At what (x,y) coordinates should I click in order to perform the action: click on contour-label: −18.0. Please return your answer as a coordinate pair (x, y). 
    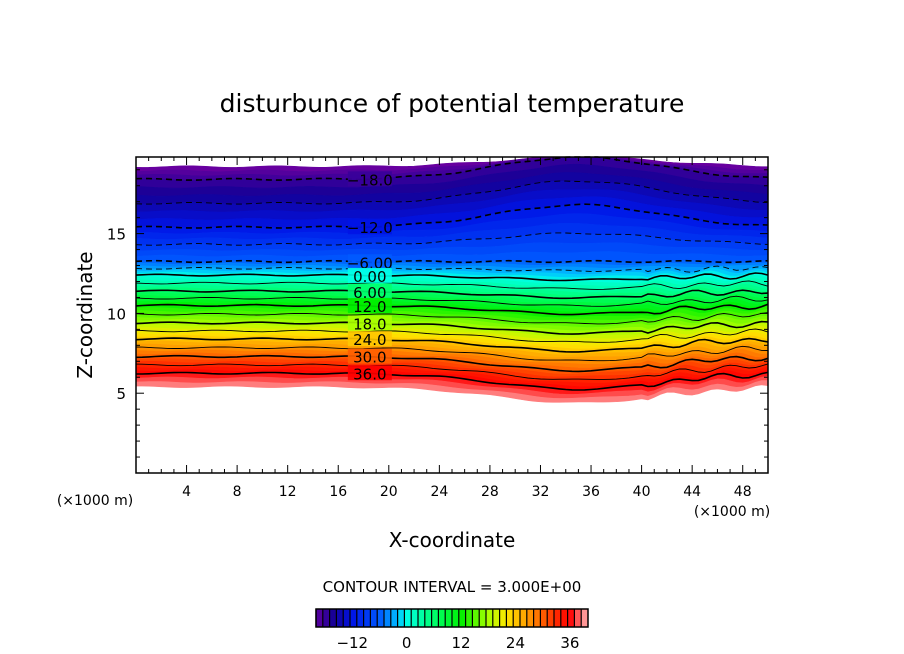
    Looking at the image, I should click on (370, 180).